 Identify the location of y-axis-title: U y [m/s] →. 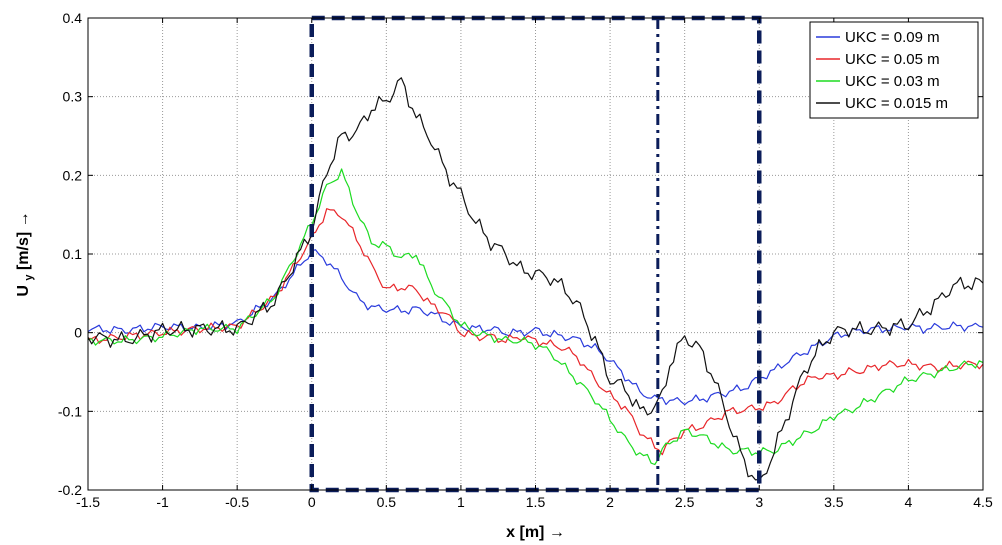
(25, 253).